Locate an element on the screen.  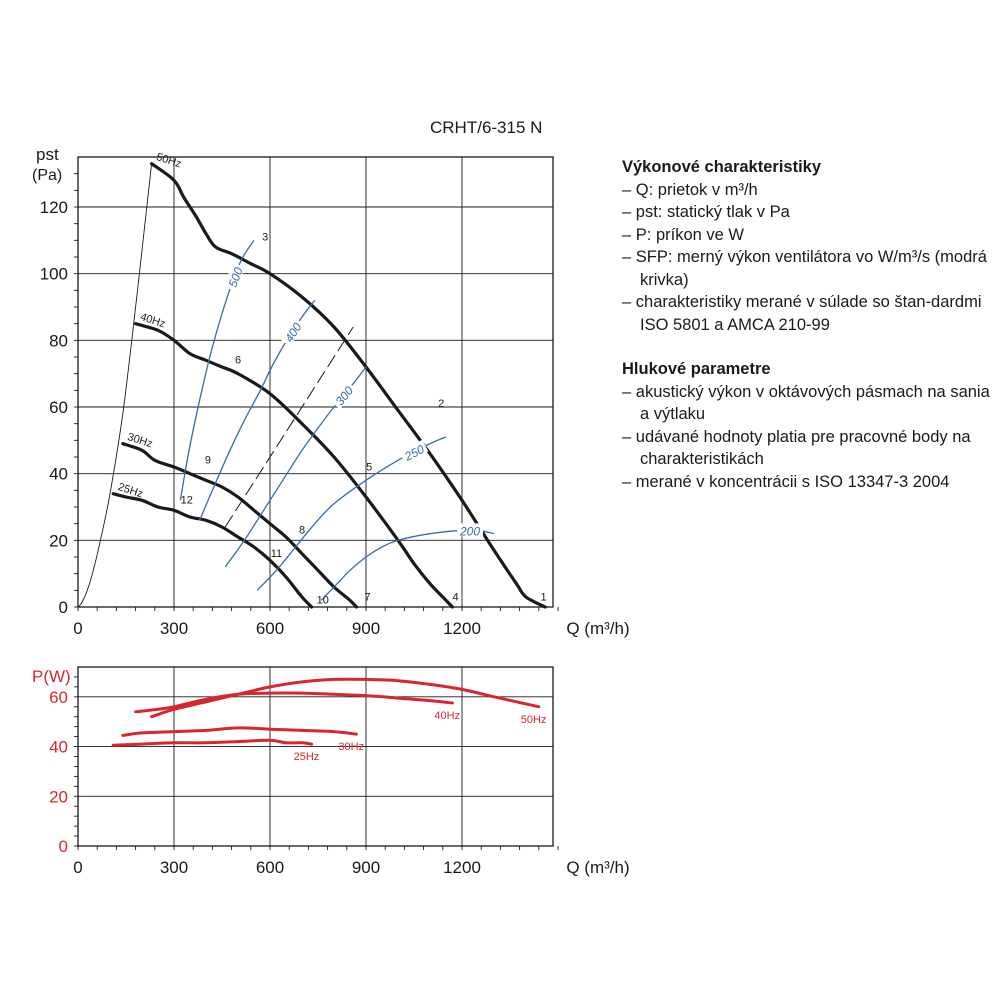
point-label: 3 is located at coordinates (265, 237).